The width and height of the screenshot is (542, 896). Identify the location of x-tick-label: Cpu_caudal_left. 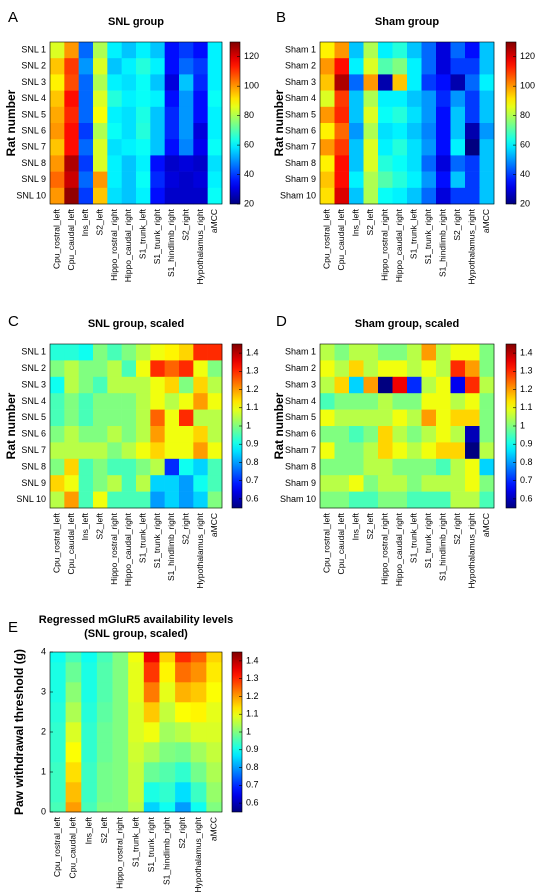
(71, 239).